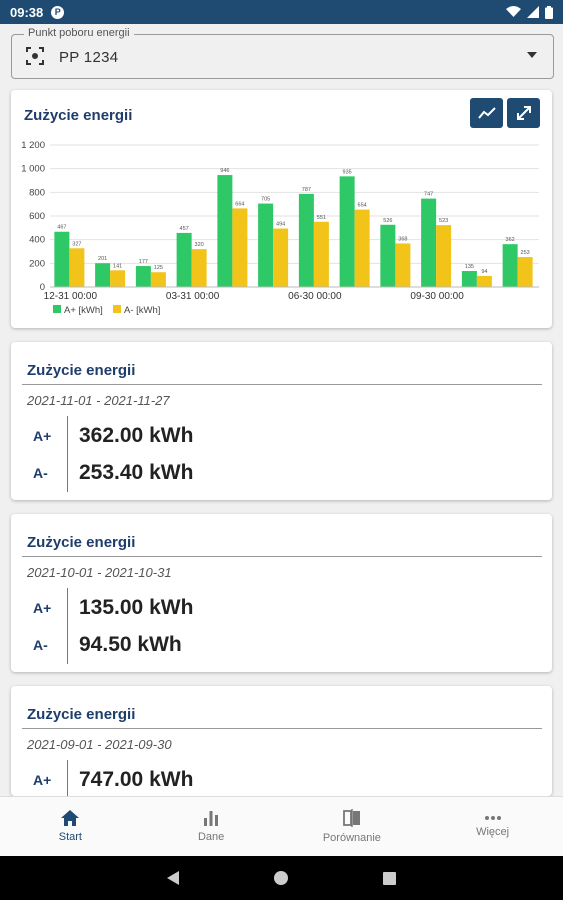  Describe the element at coordinates (193, 296) in the screenshot. I see `x-tick-label: 03-31 00:00` at that location.